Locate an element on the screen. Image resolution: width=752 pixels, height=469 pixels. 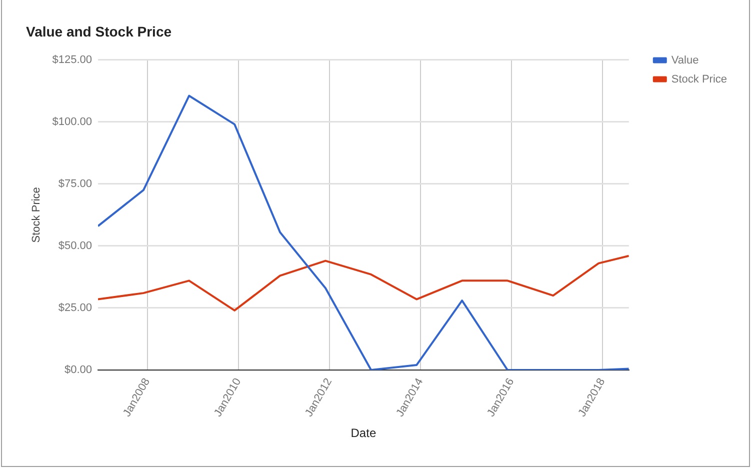
x-axis-title: Date is located at coordinates (363, 433).